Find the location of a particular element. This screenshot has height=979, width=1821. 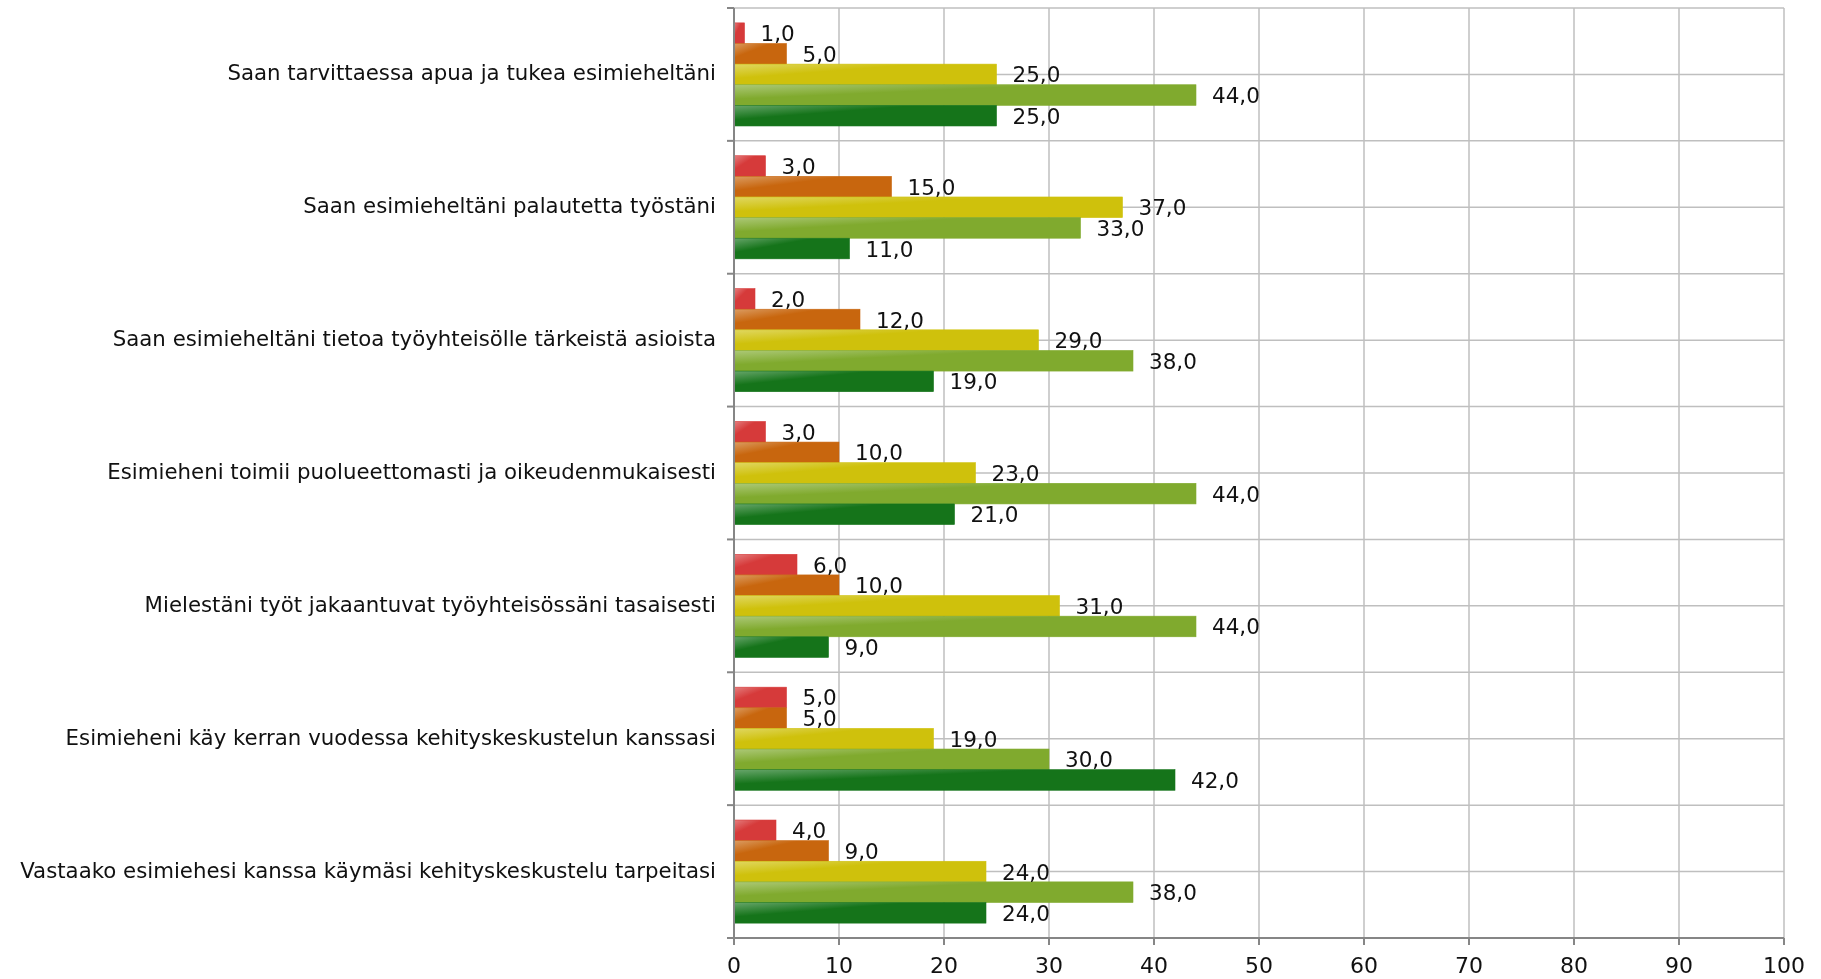

x-tick-label: 70 is located at coordinates (1469, 965).